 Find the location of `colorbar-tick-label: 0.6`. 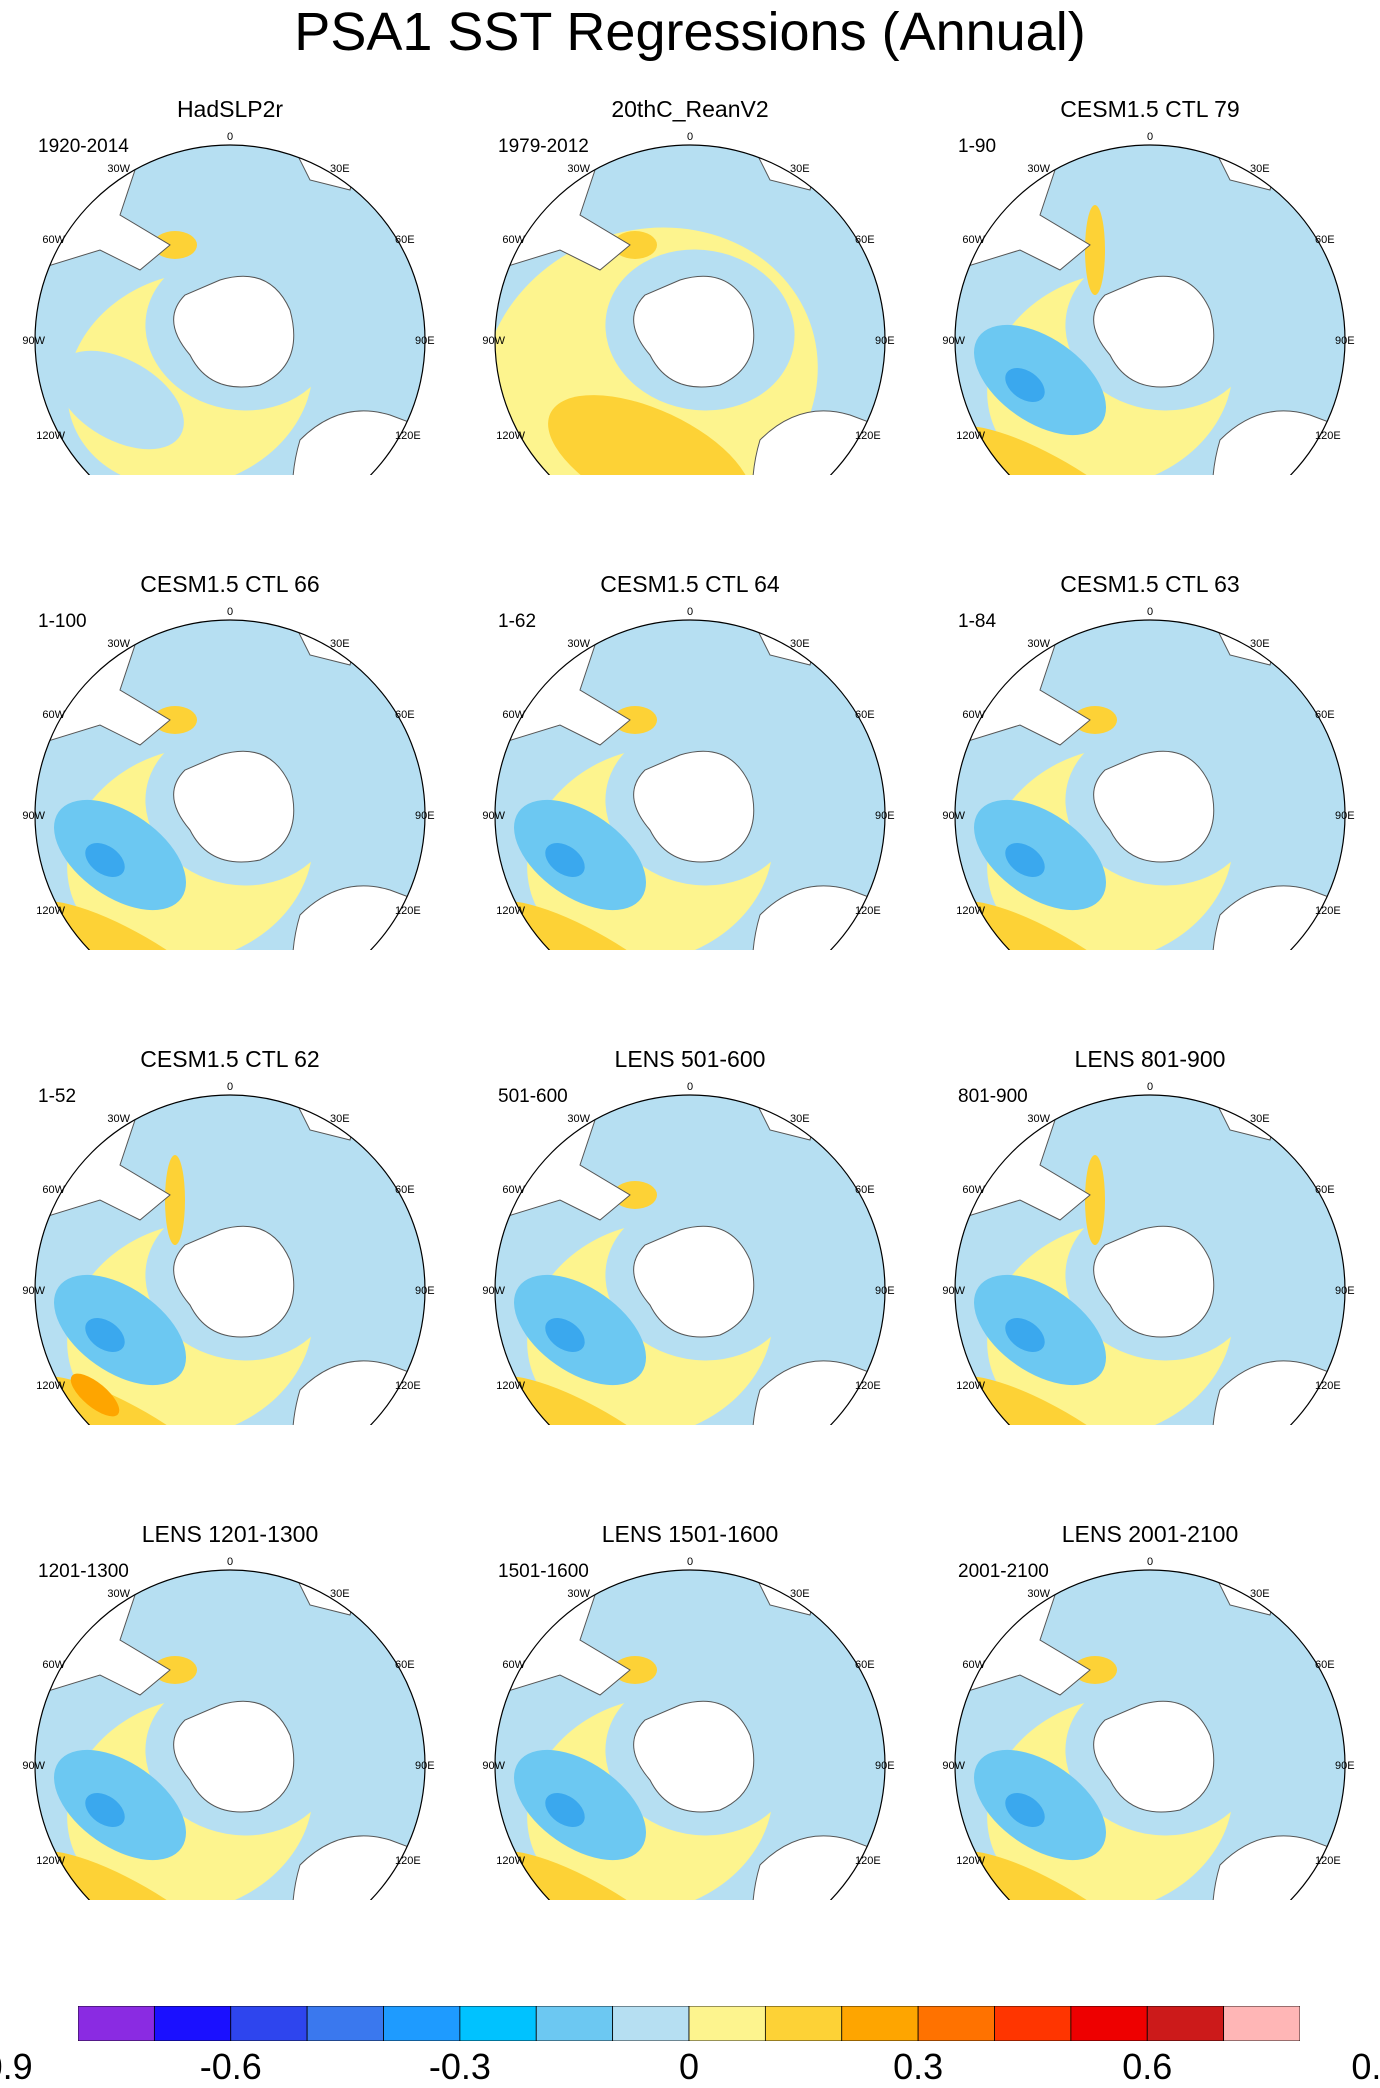

colorbar-tick-label: 0.6 is located at coordinates (1147, 2066).